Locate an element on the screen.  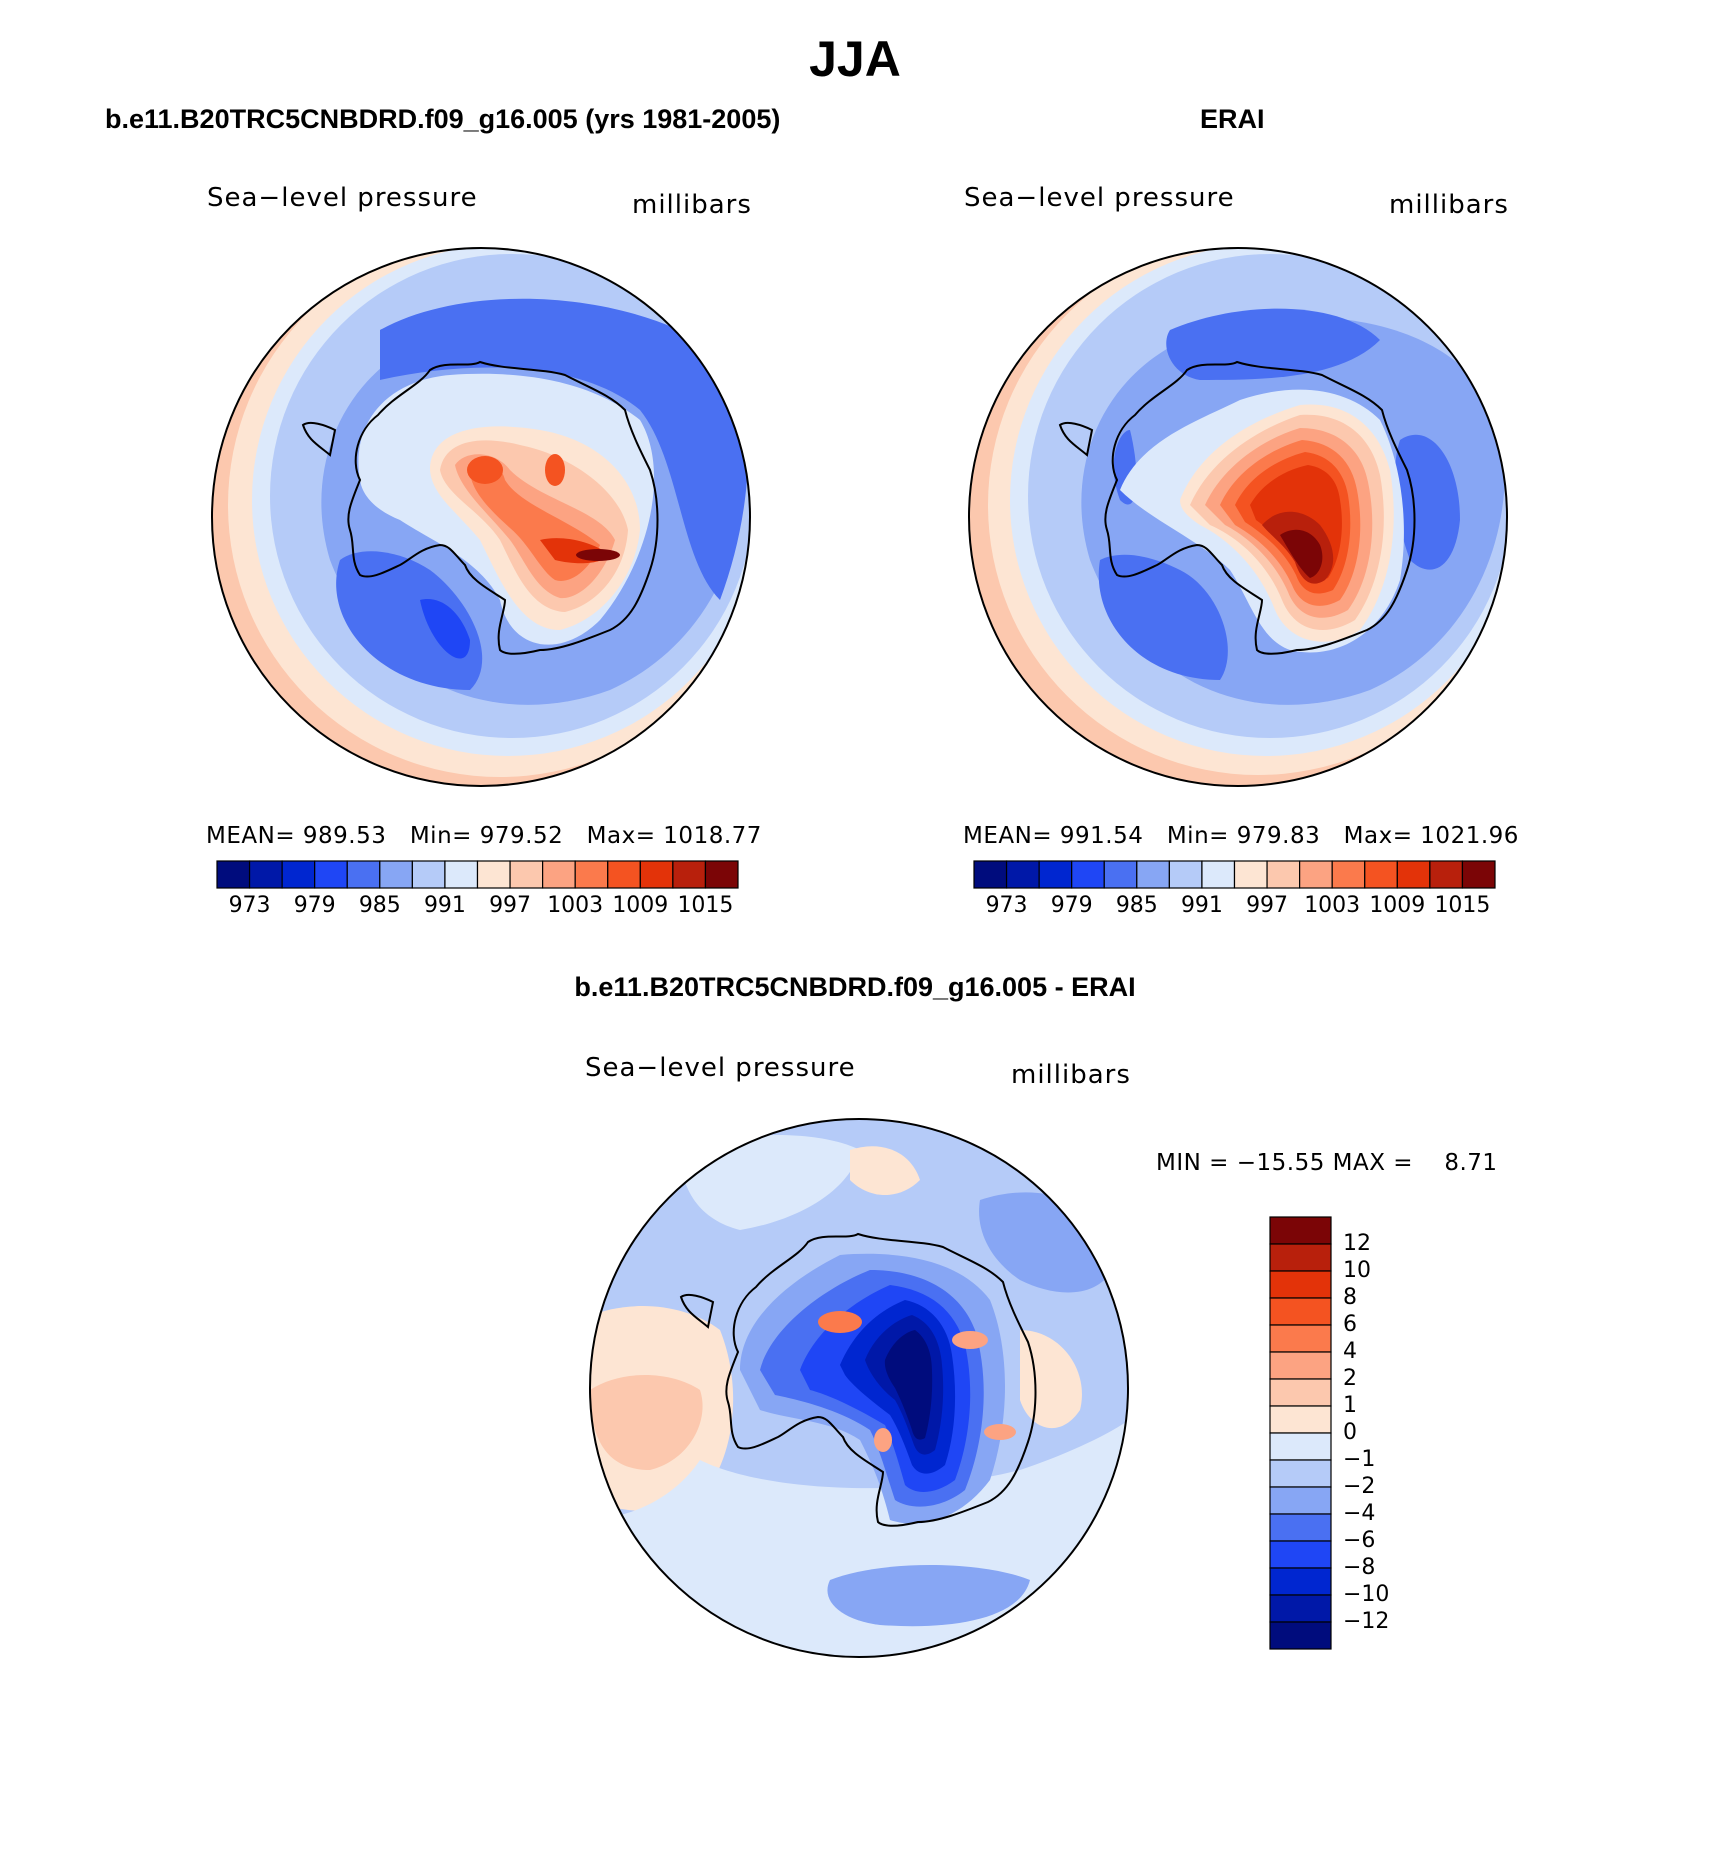
map-erai is located at coordinates (1238, 517).